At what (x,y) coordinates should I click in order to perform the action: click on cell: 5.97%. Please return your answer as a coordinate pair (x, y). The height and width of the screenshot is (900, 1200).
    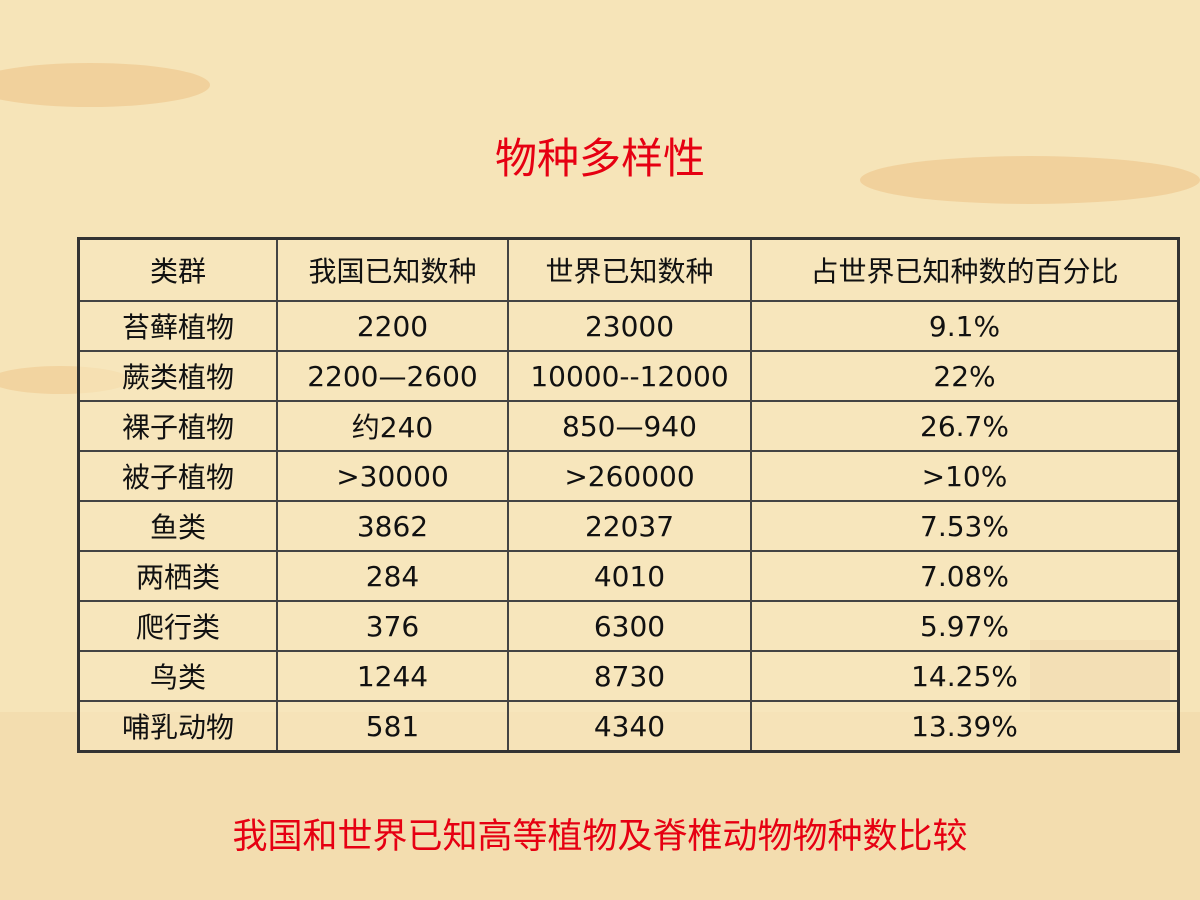
    Looking at the image, I should click on (965, 626).